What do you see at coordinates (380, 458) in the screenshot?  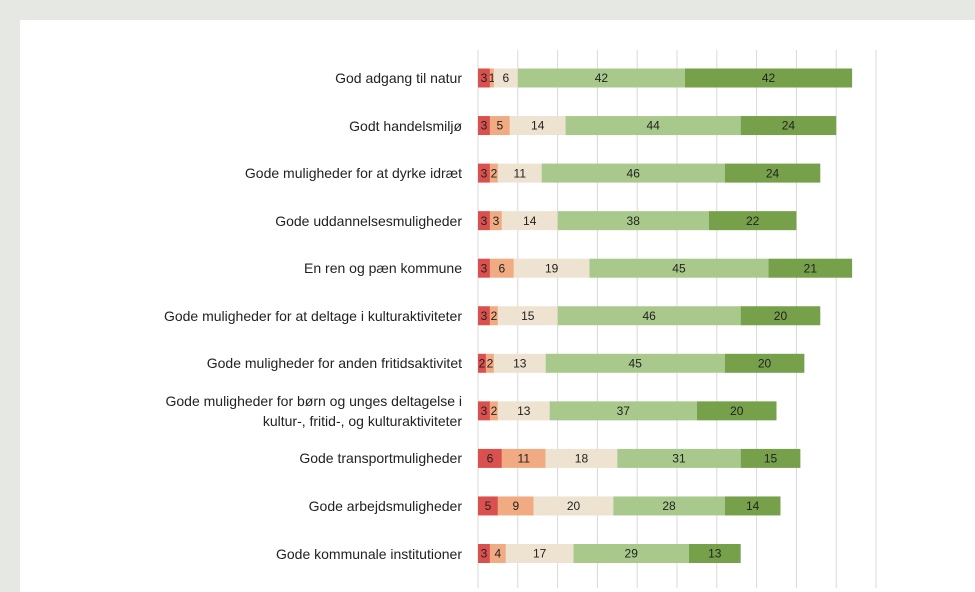 I see `category-label: Gode transportmuligheder` at bounding box center [380, 458].